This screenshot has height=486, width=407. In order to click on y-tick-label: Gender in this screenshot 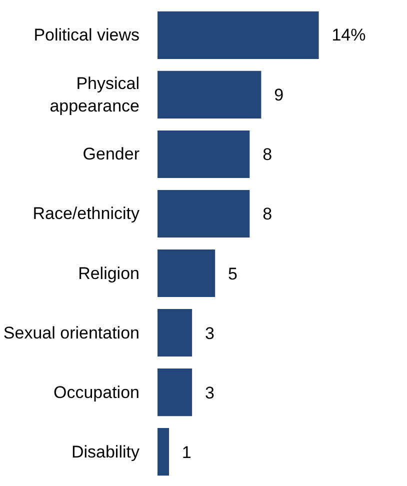, I will do `click(111, 154)`.